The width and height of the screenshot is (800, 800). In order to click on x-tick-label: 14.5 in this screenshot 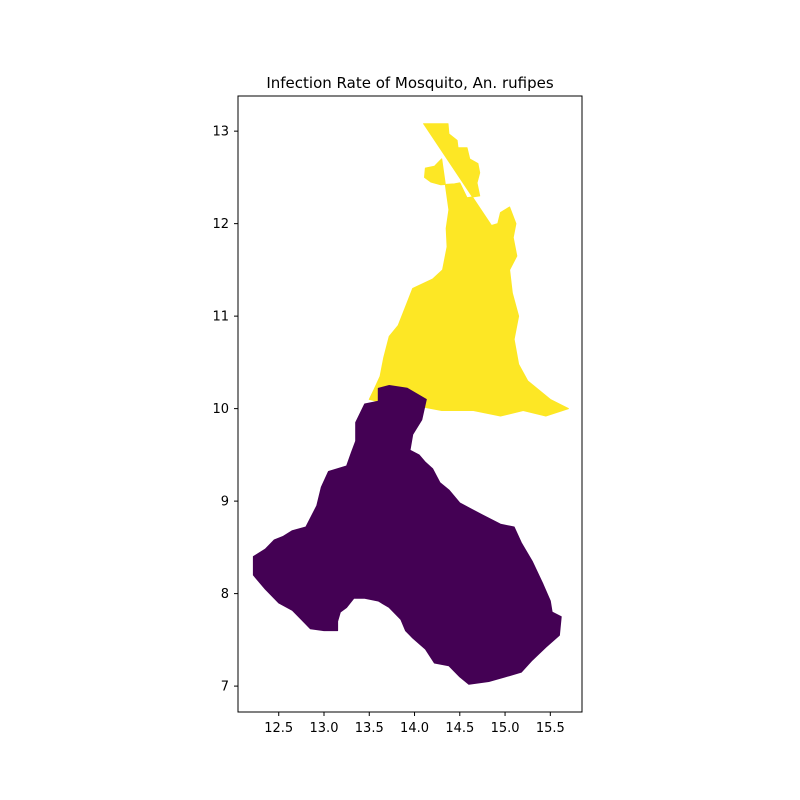, I will do `click(459, 728)`.